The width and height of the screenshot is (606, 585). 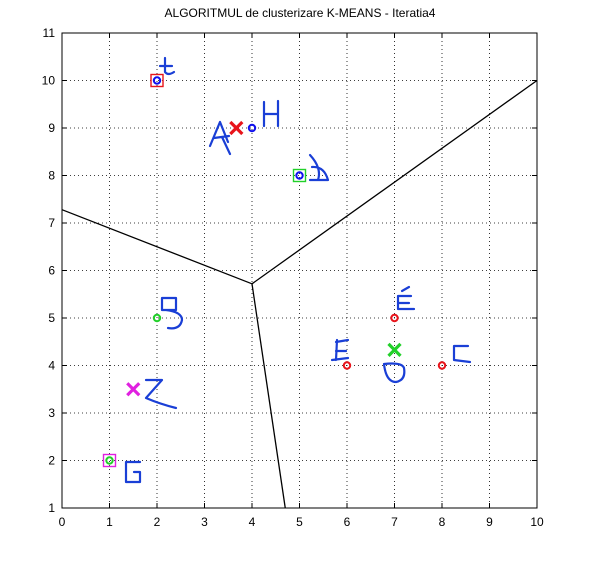 I want to click on point-box-g, so click(x=109, y=460).